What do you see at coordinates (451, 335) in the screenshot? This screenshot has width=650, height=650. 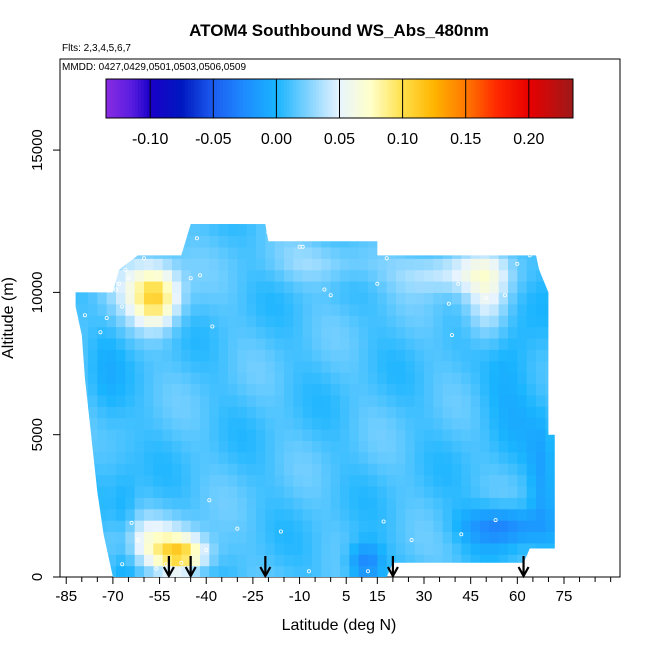 I see `sample-point` at bounding box center [451, 335].